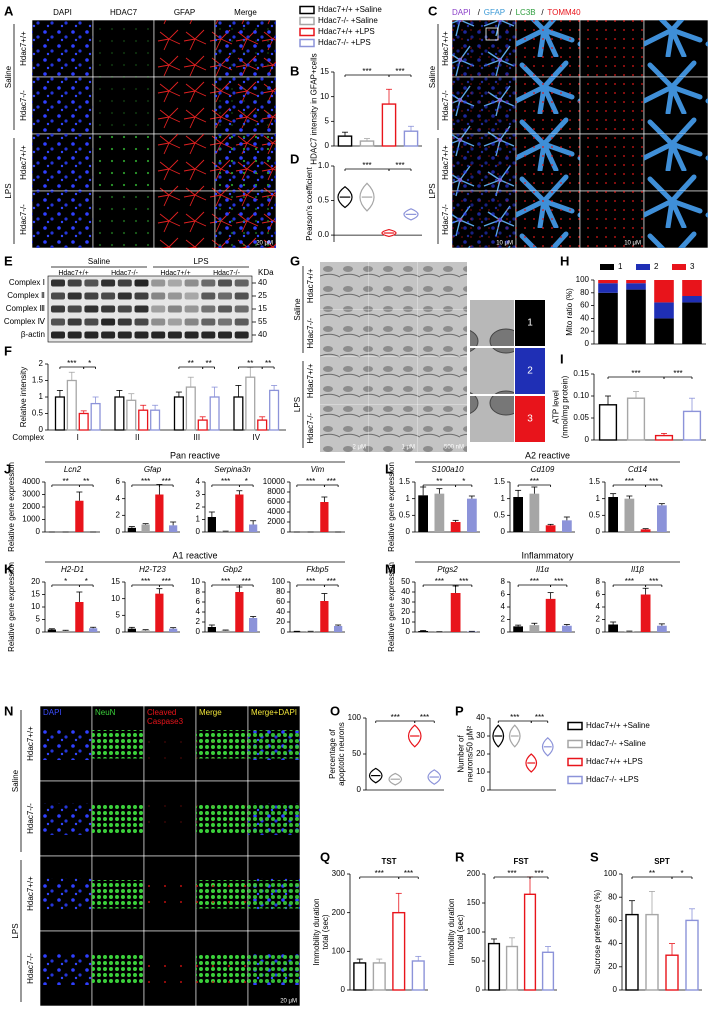 The height and width of the screenshot is (1015, 716). I want to click on y-tick-label: 6, so click(598, 594).